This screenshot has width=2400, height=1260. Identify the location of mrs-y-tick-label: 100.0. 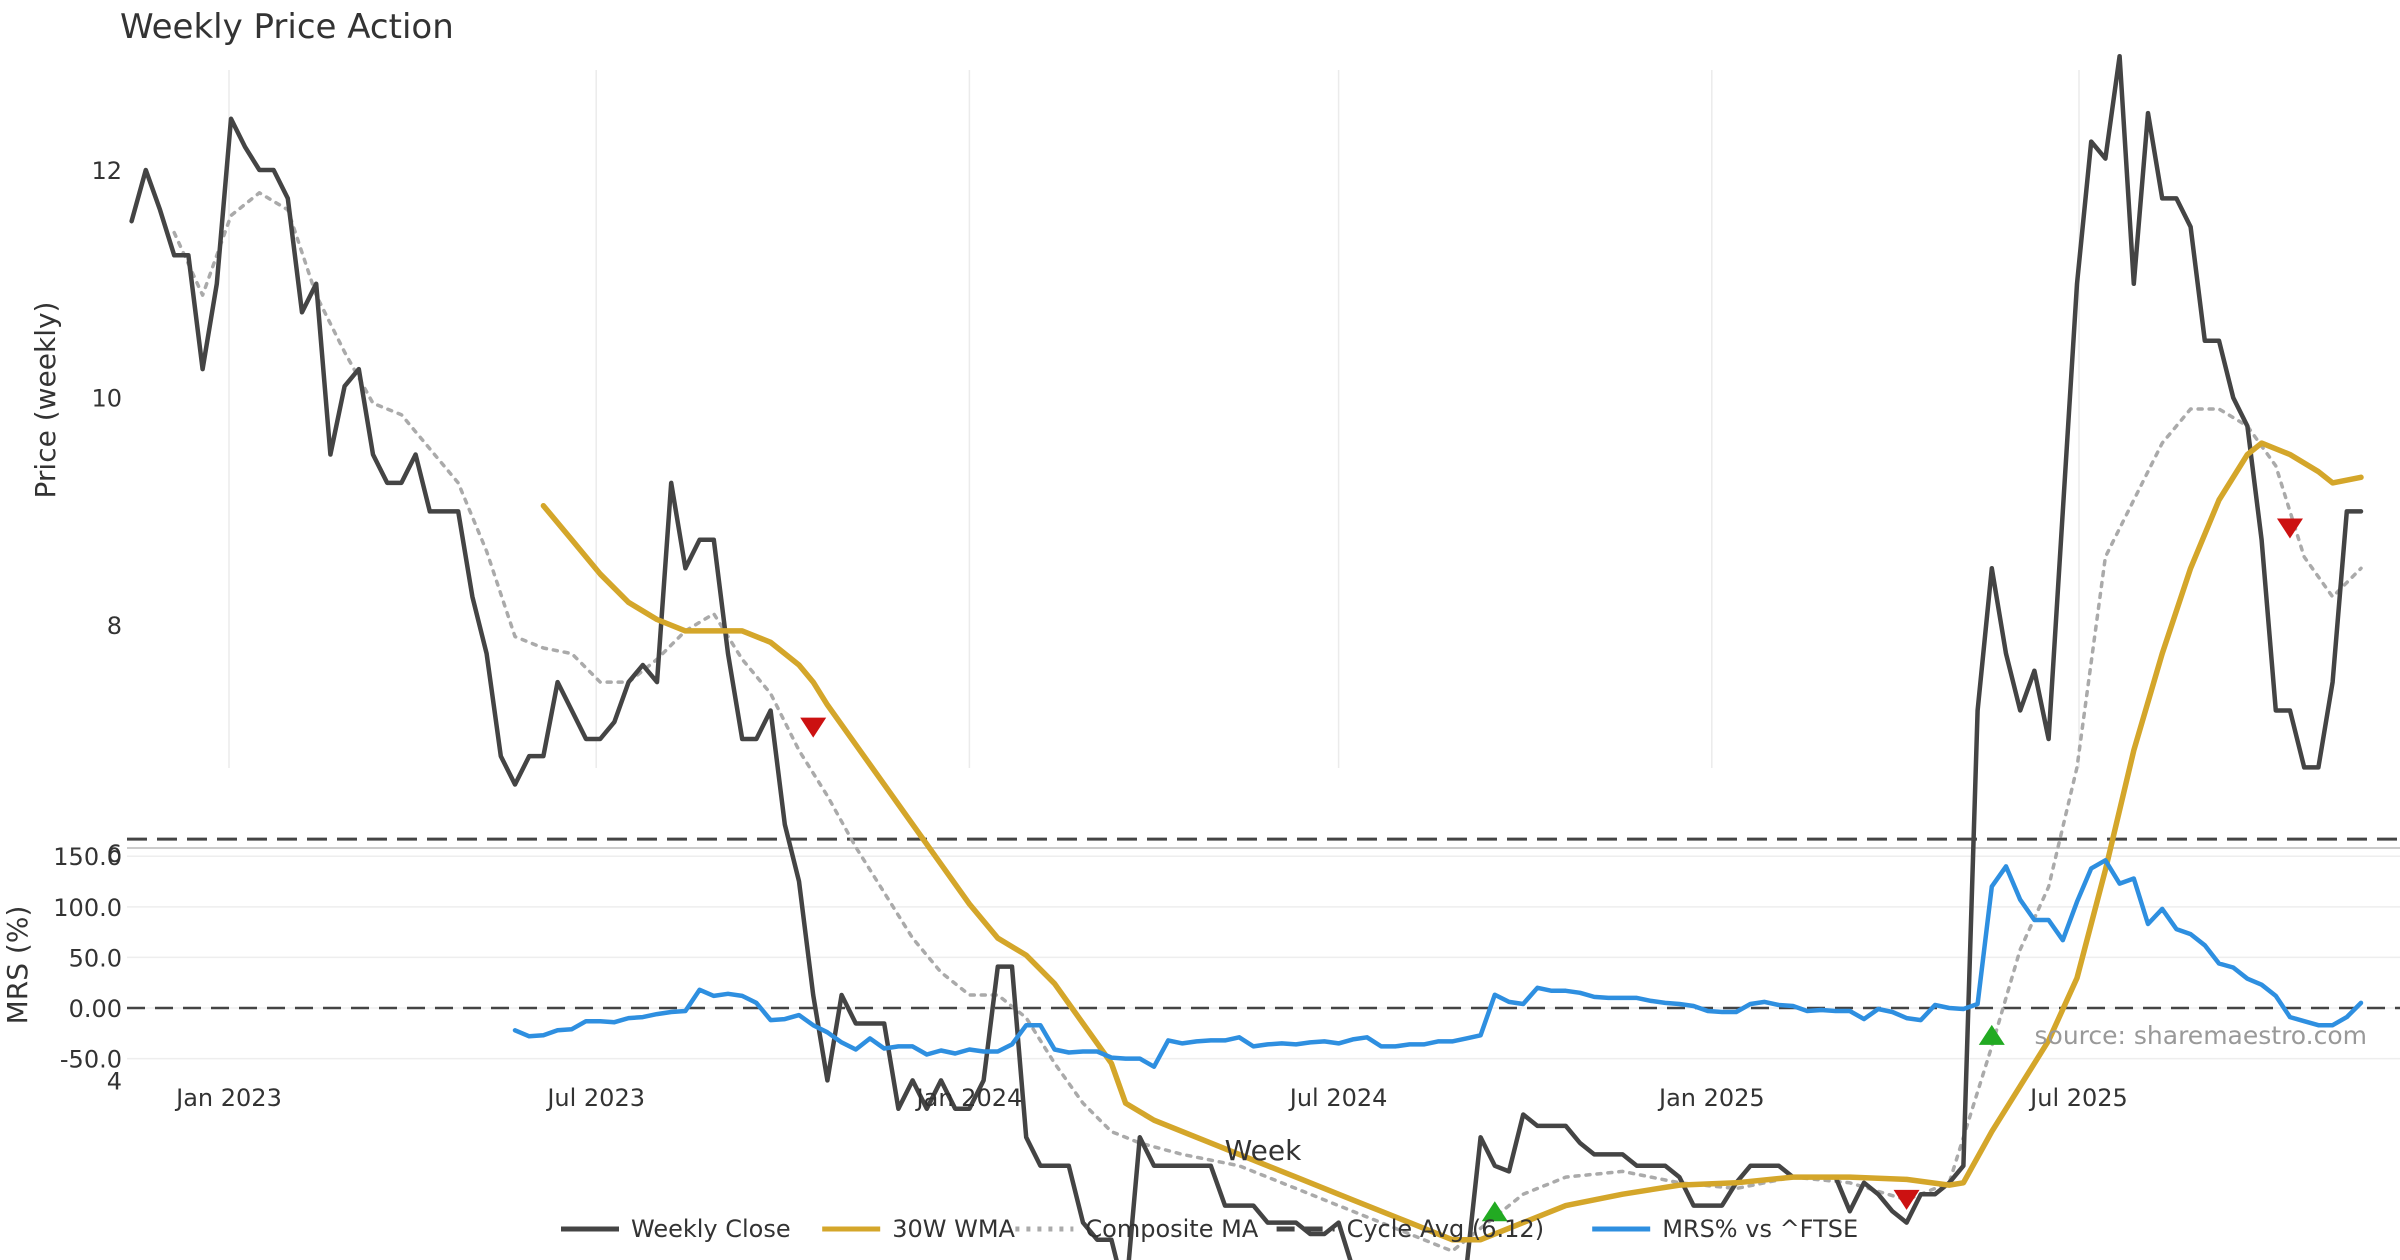
(87, 908).